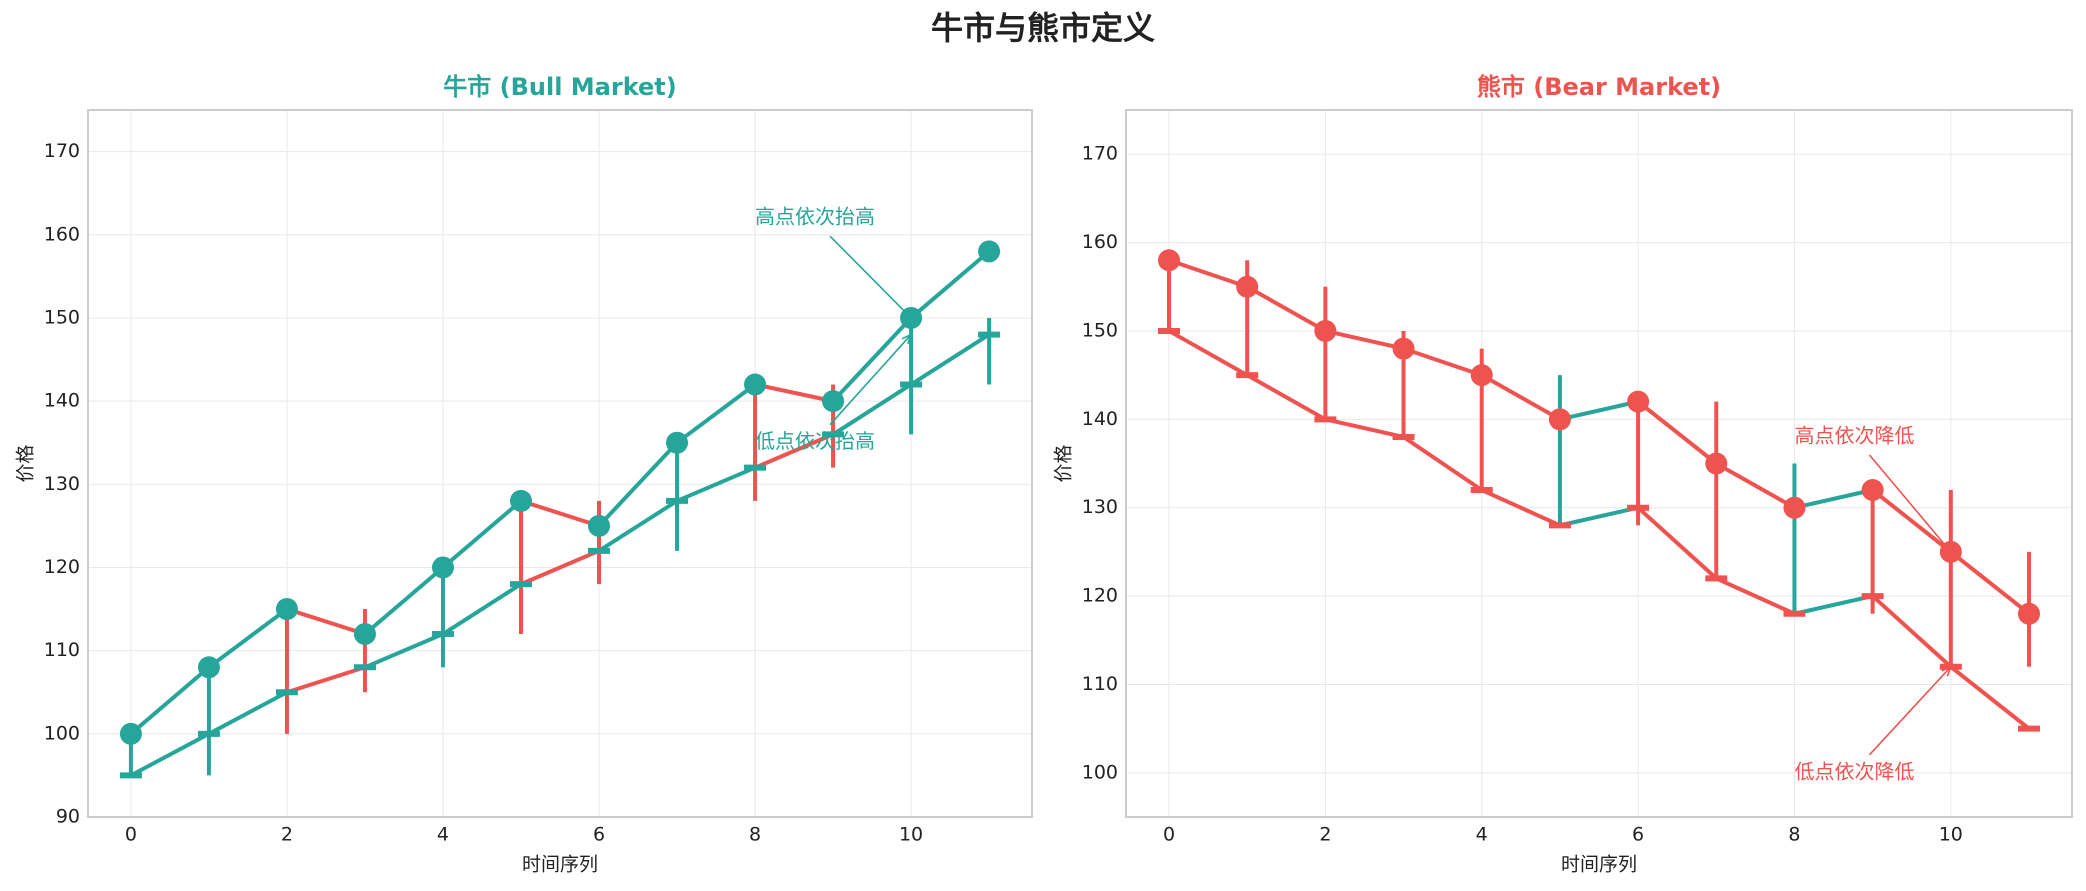 This screenshot has height=891, width=2086. What do you see at coordinates (815, 217) in the screenshot?
I see `annotation: 高点依次抬高` at bounding box center [815, 217].